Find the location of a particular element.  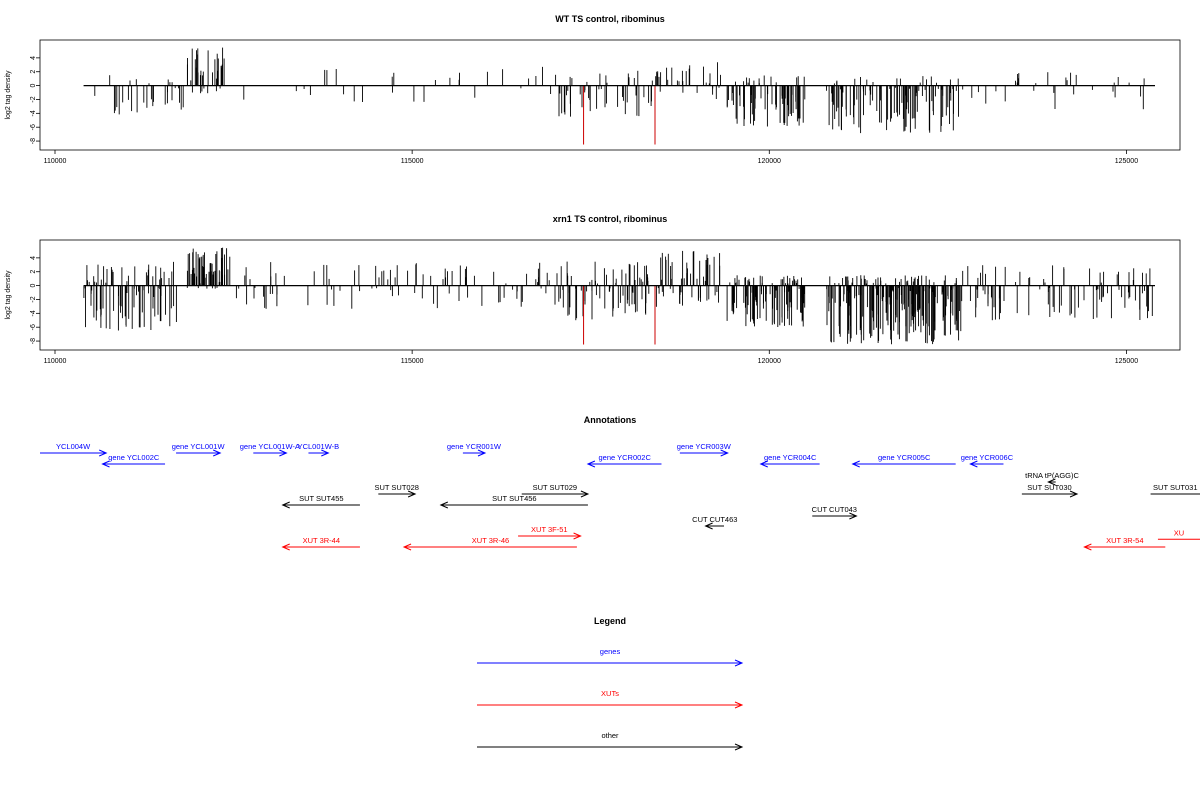

annotation-label: SUT SUT029 is located at coordinates (555, 487).